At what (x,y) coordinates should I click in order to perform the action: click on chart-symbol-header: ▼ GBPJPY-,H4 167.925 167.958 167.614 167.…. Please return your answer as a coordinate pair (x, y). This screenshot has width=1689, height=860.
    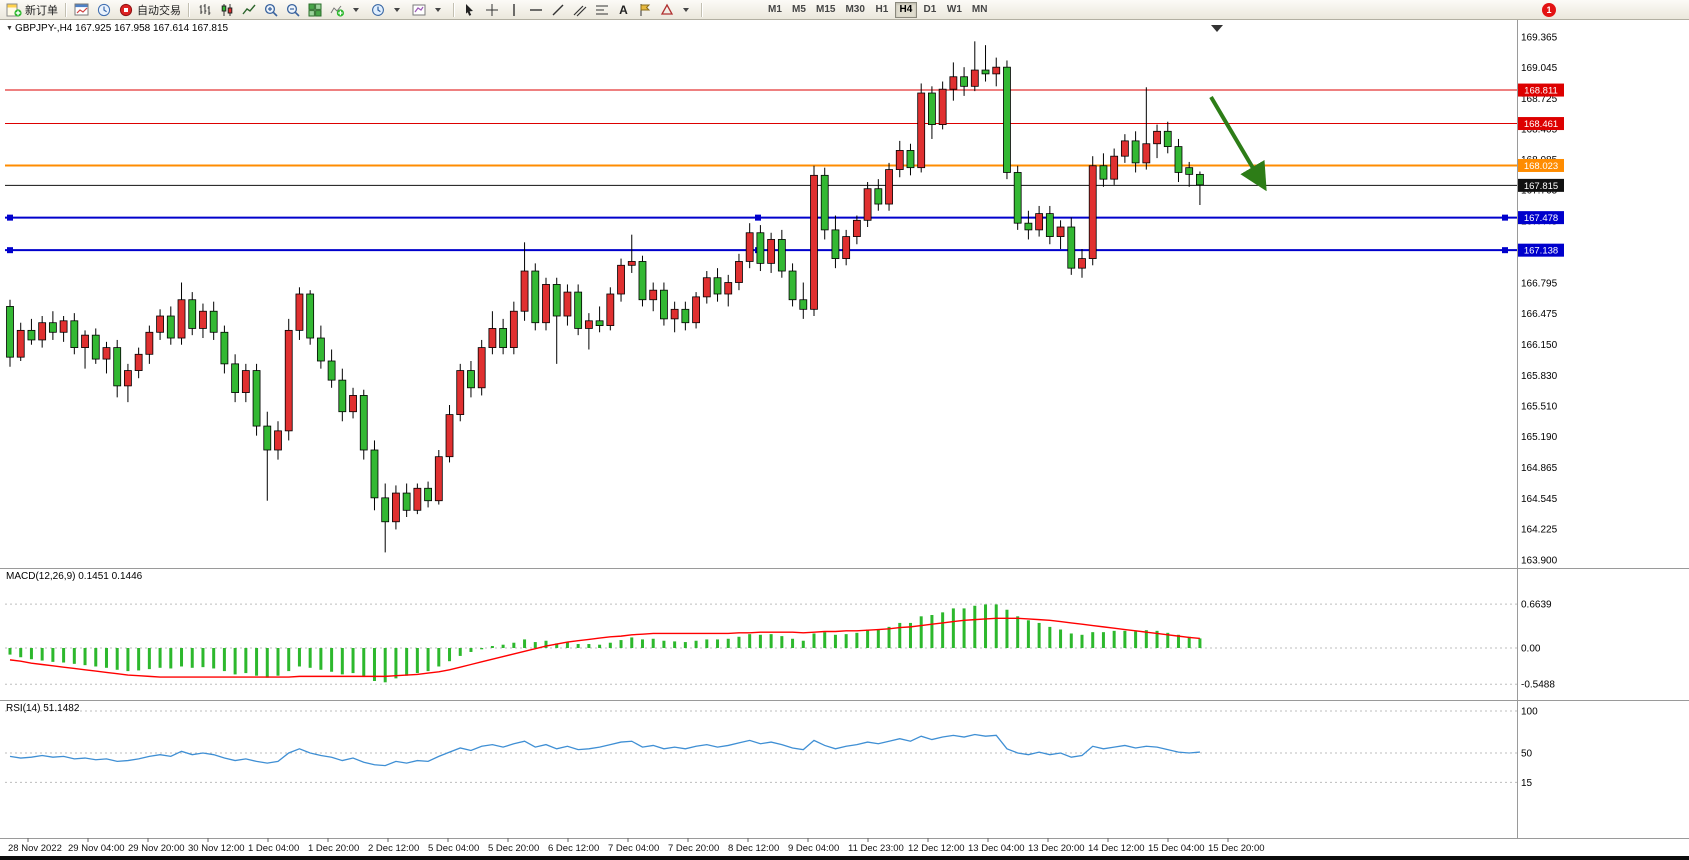
    Looking at the image, I should click on (117, 28).